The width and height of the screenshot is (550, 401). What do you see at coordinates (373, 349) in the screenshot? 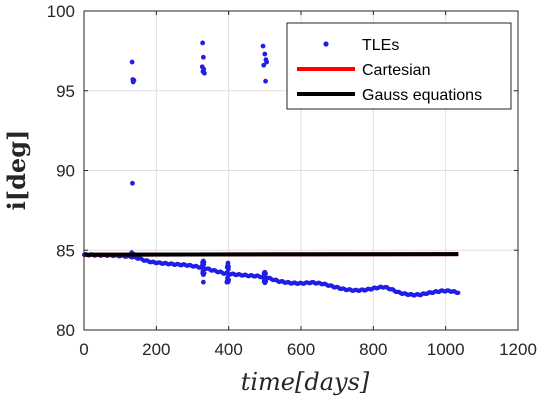
I see `x-tick-label: 800` at bounding box center [373, 349].